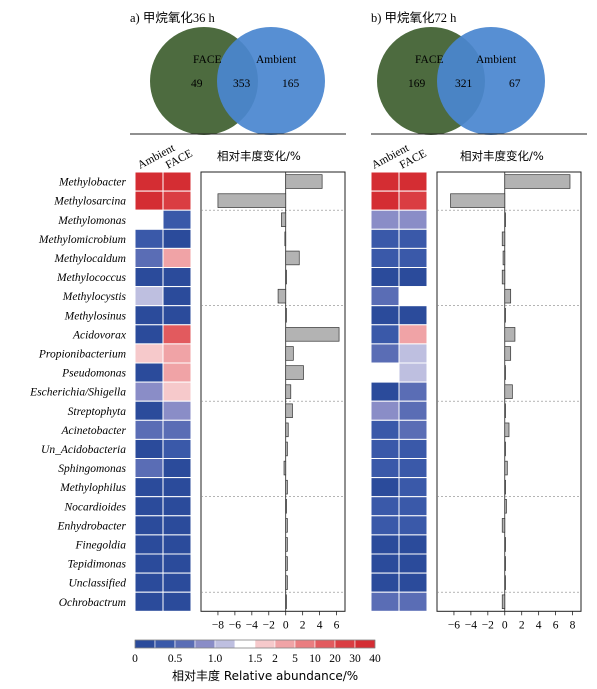  What do you see at coordinates (172, 18) in the screenshot?
I see `panel-a-title: a) 甲烷氧化36 h` at bounding box center [172, 18].